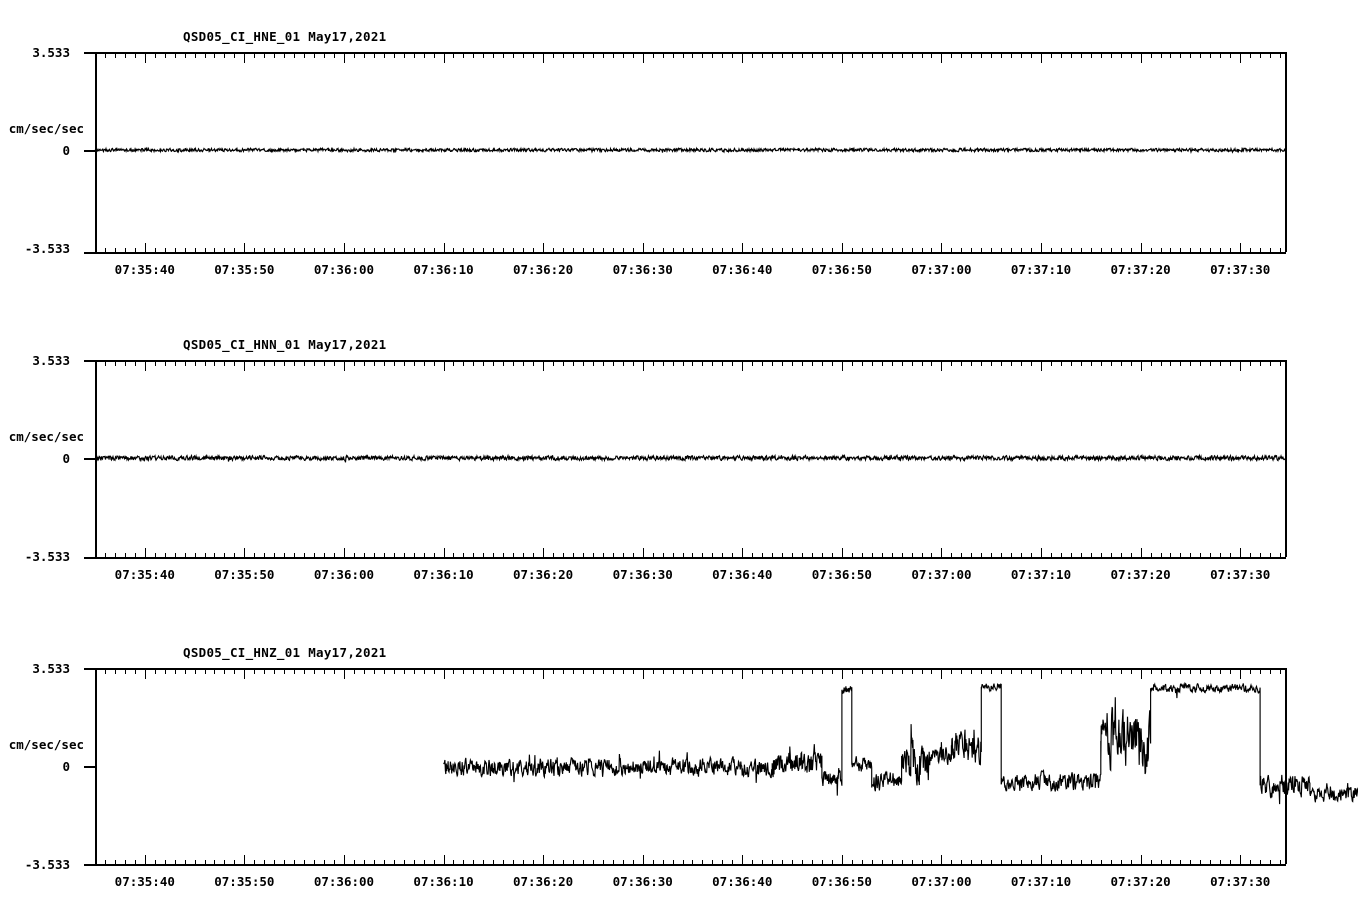 The image size is (1358, 924). What do you see at coordinates (144, 574) in the screenshot?
I see `panel-1-xtick-label-0: 07:35:40` at bounding box center [144, 574].